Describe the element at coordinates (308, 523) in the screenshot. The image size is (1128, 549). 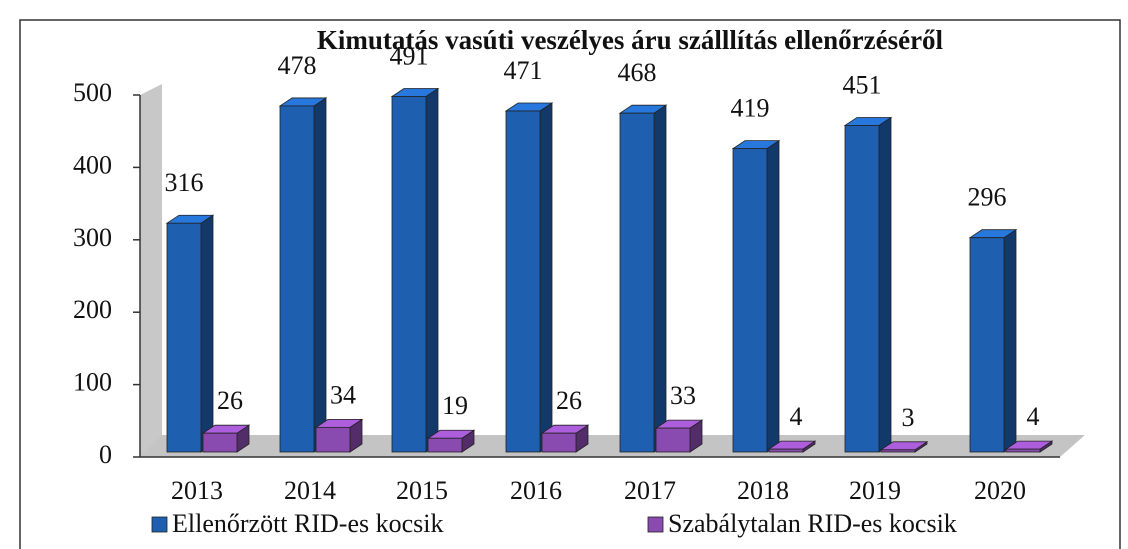
I see `legend-label: Ellenőrzött RID-es kocsik` at that location.